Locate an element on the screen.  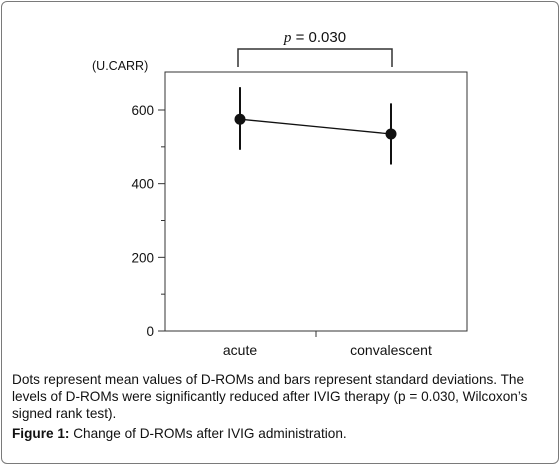
y-unit-label: (U.CARR) is located at coordinates (120, 66).